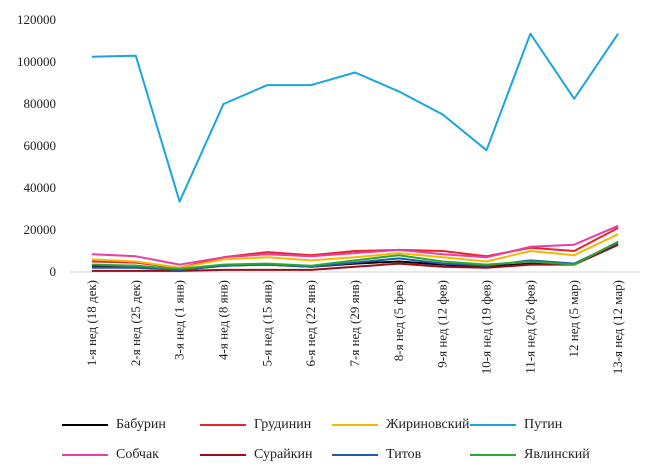 Image resolution: width=655 pixels, height=472 pixels. What do you see at coordinates (543, 424) in the screenshot?
I see `legend-label: Путин` at bounding box center [543, 424].